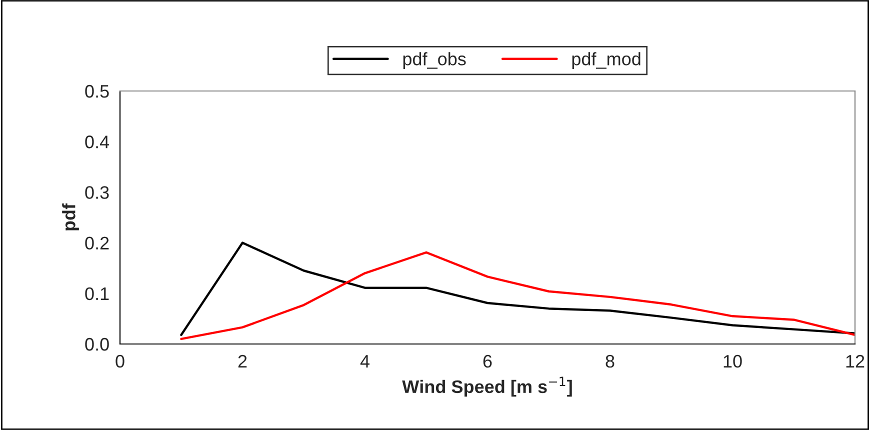 This screenshot has width=870, height=430. Describe the element at coordinates (97, 293) in the screenshot. I see `y-tick-label: 0.1` at that location.